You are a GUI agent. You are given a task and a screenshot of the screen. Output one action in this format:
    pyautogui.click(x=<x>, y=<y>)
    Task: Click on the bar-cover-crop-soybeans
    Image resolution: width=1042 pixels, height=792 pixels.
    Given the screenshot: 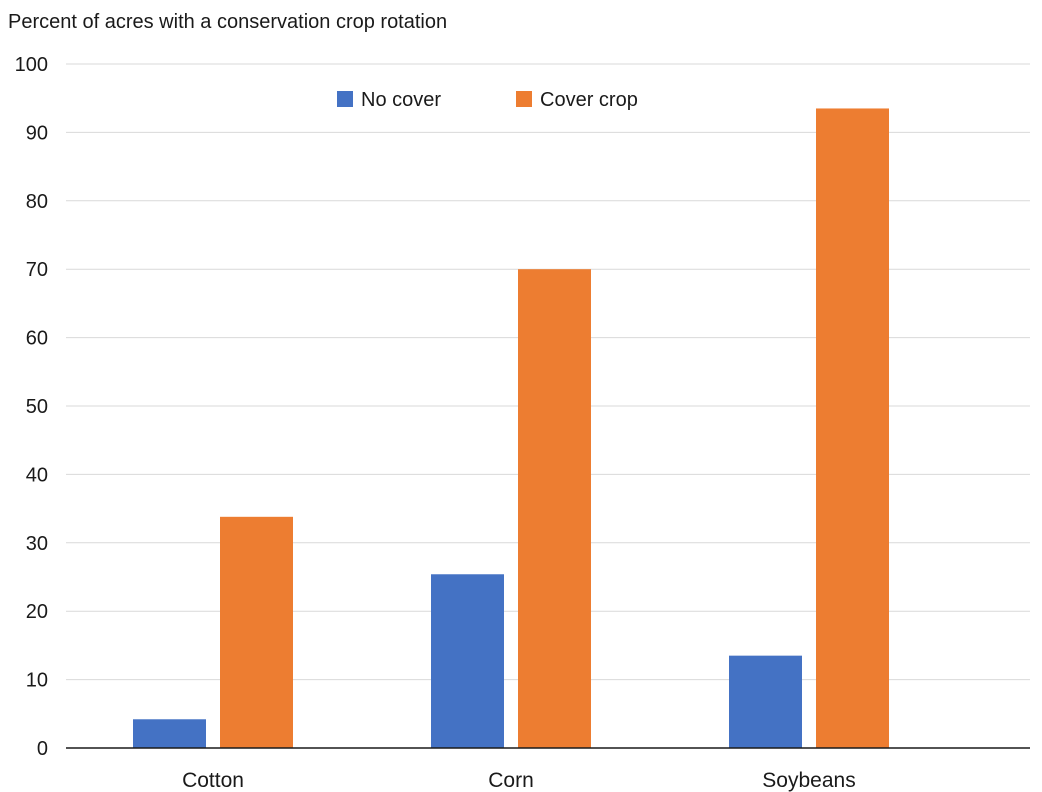 What is the action you would take?
    pyautogui.click(x=852, y=428)
    